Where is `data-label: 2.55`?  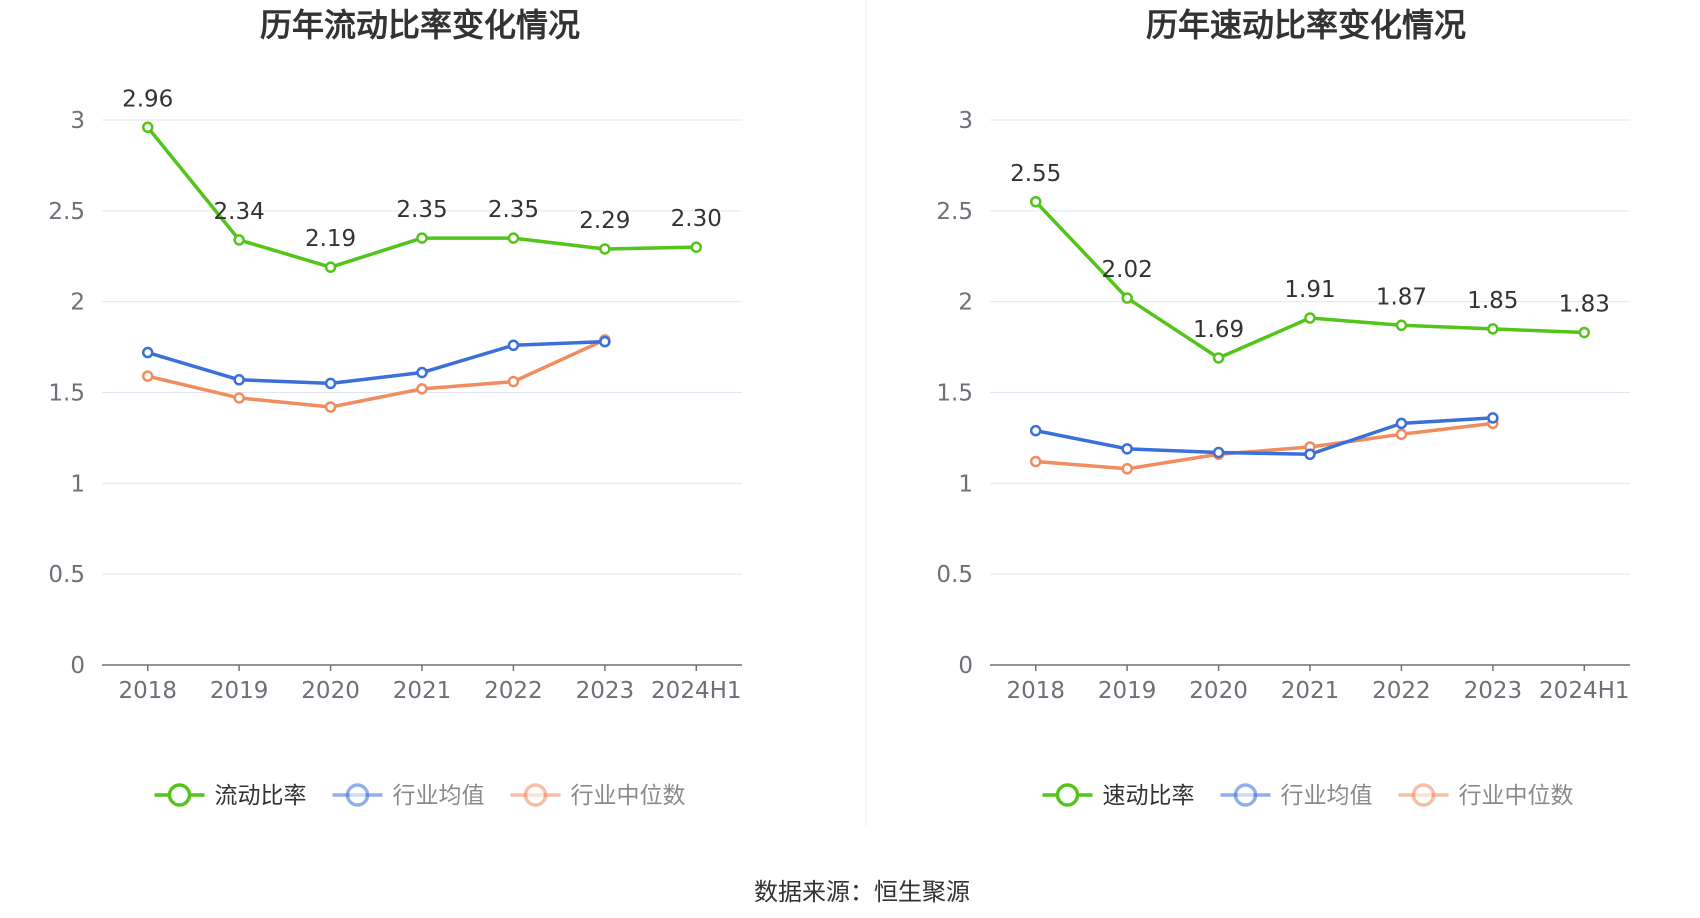 data-label: 2.55 is located at coordinates (1035, 174).